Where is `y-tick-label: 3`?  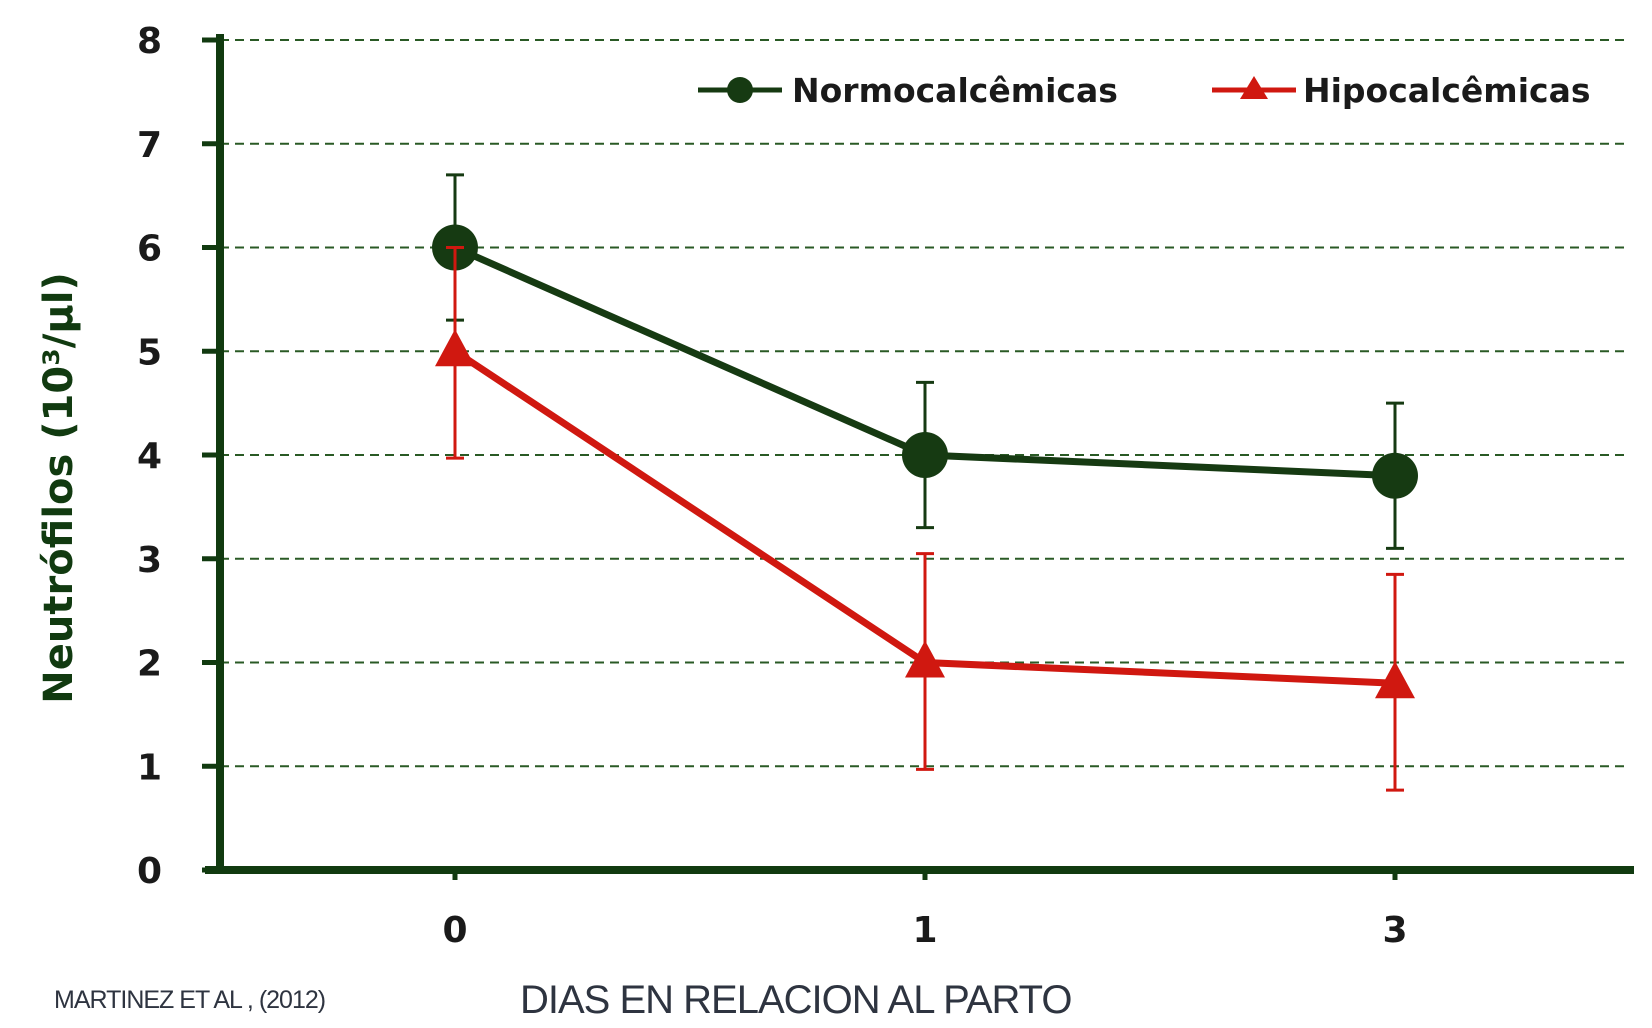 y-tick-label: 3 is located at coordinates (149, 560).